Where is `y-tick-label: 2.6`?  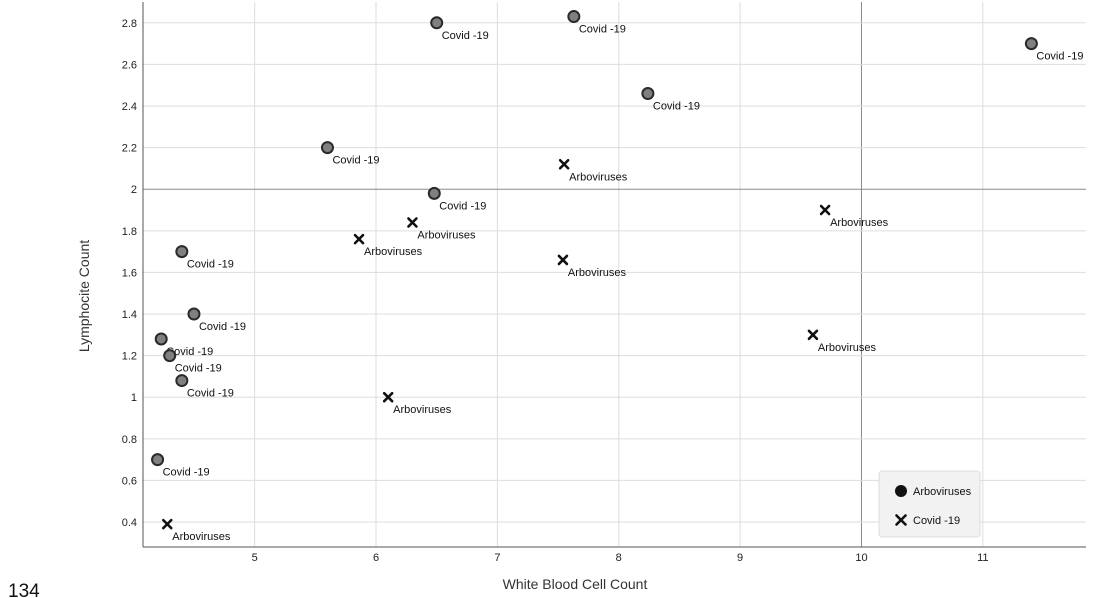 y-tick-label: 2.6 is located at coordinates (129, 65).